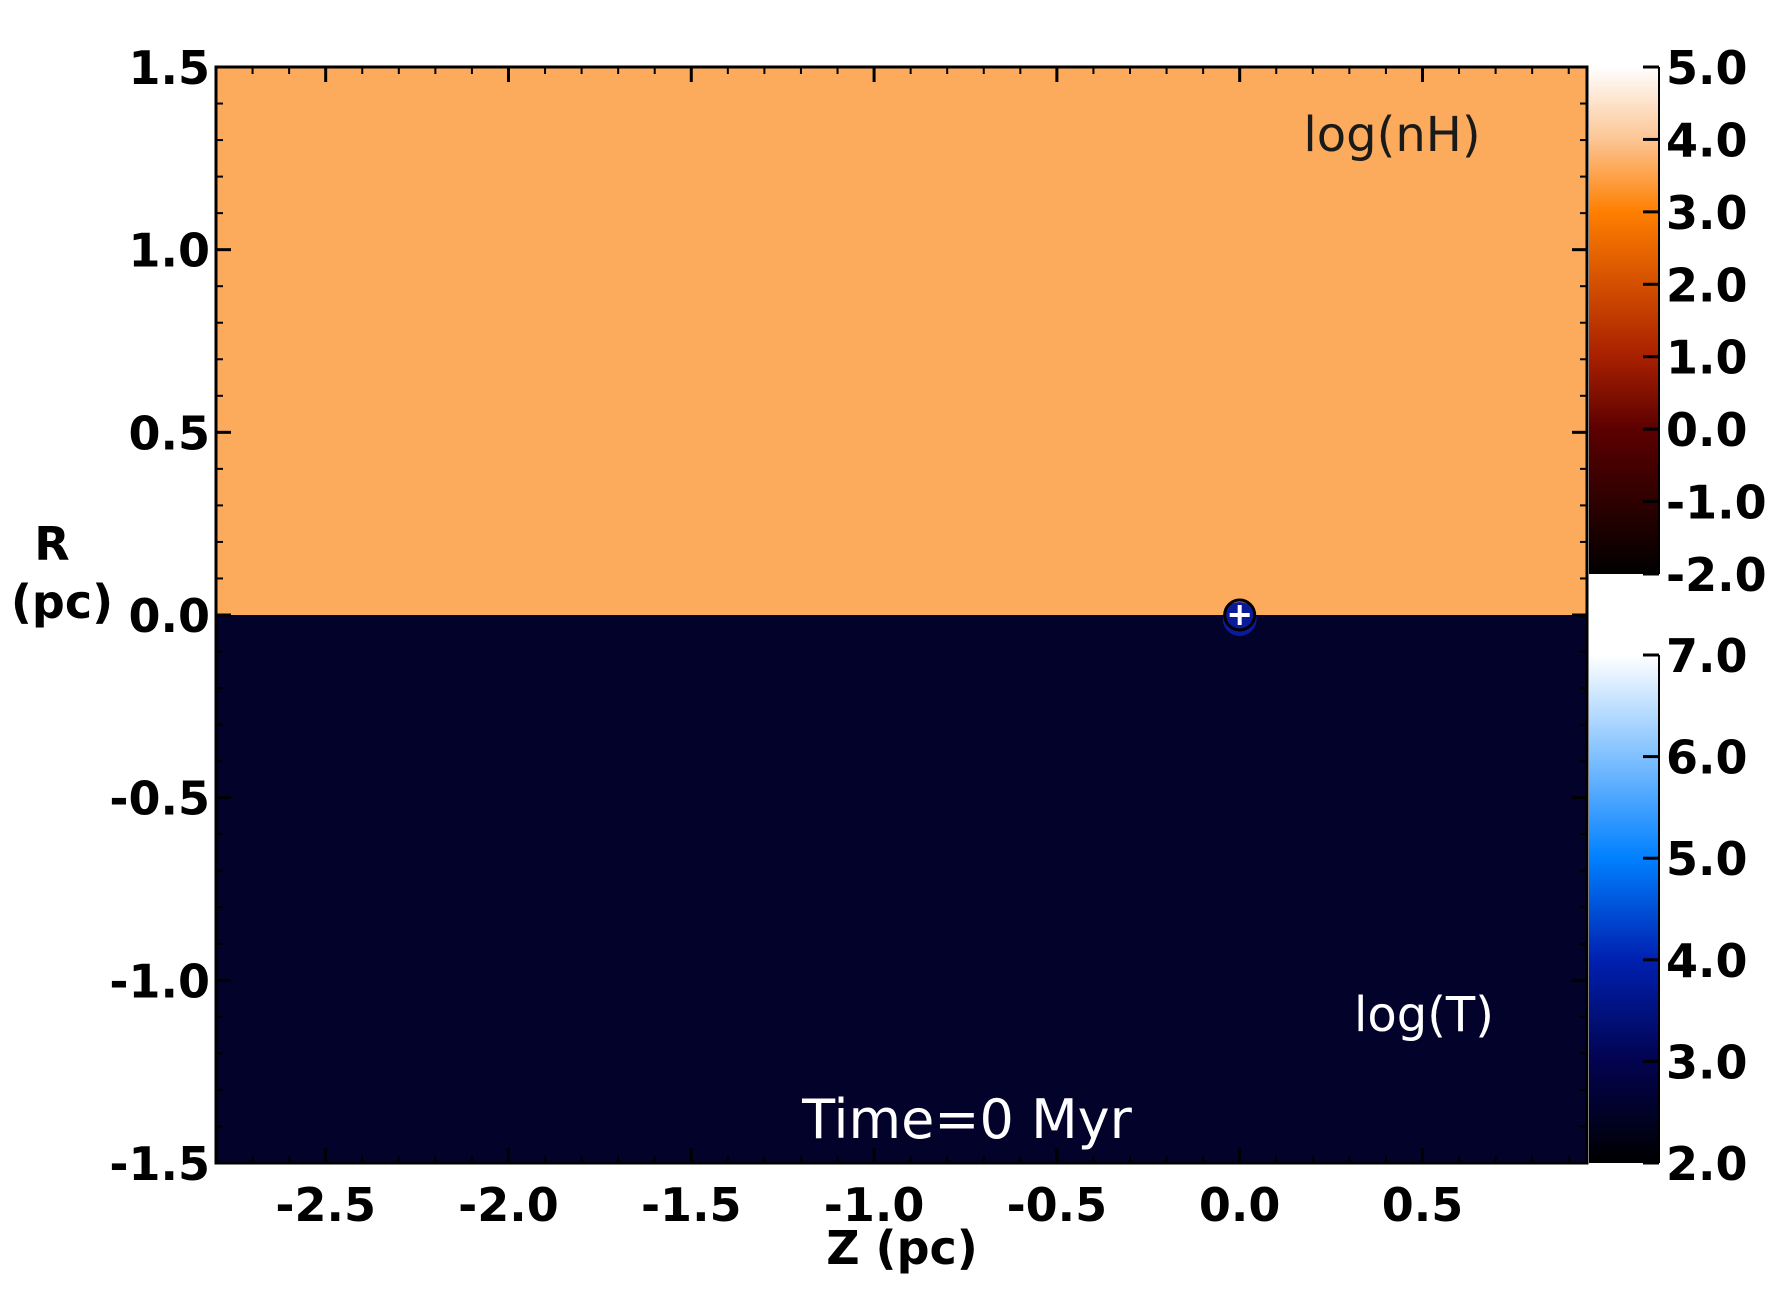  Describe the element at coordinates (1707, 758) in the screenshot. I see `colorbar-t-tick-label: 6.0` at that location.